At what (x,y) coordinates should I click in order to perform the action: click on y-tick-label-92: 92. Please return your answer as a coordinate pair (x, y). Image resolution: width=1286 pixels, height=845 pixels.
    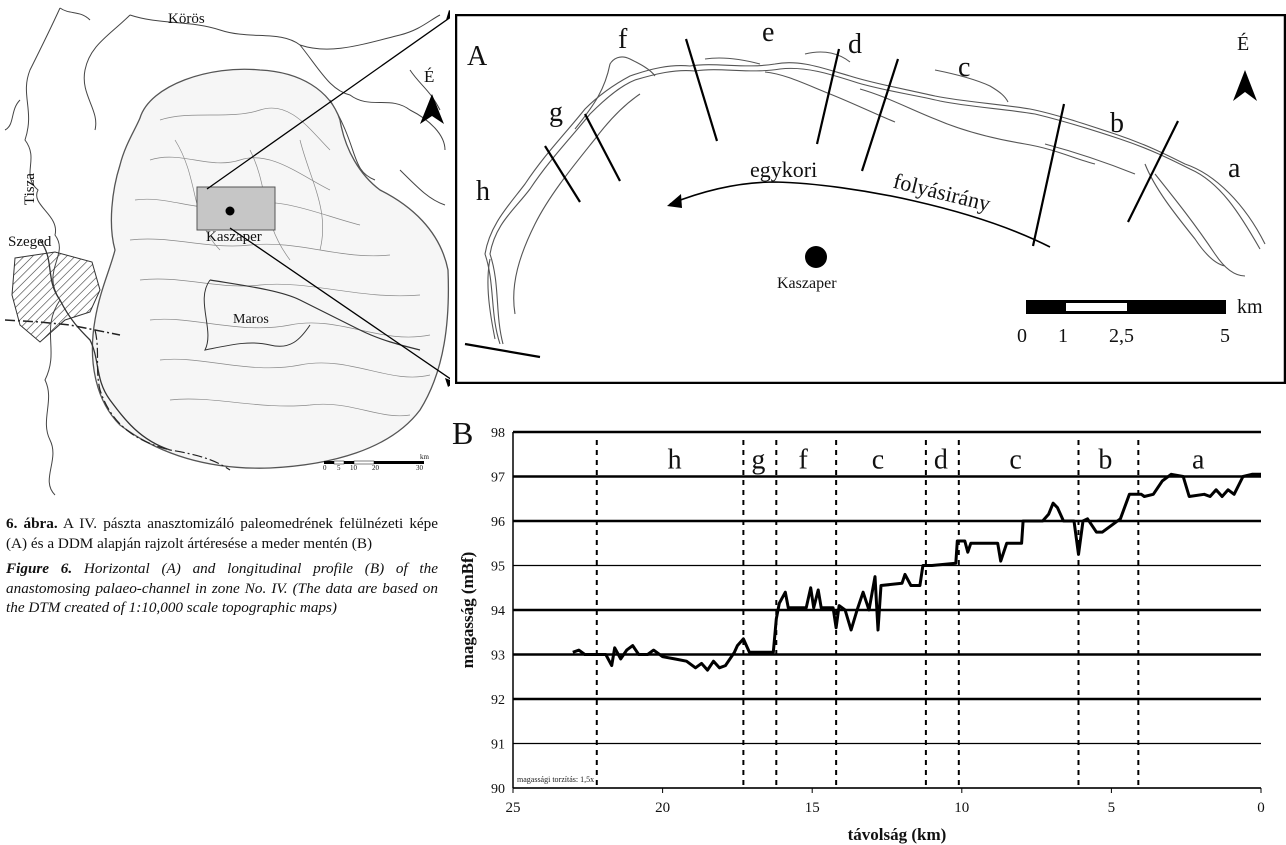
    Looking at the image, I should click on (498, 700).